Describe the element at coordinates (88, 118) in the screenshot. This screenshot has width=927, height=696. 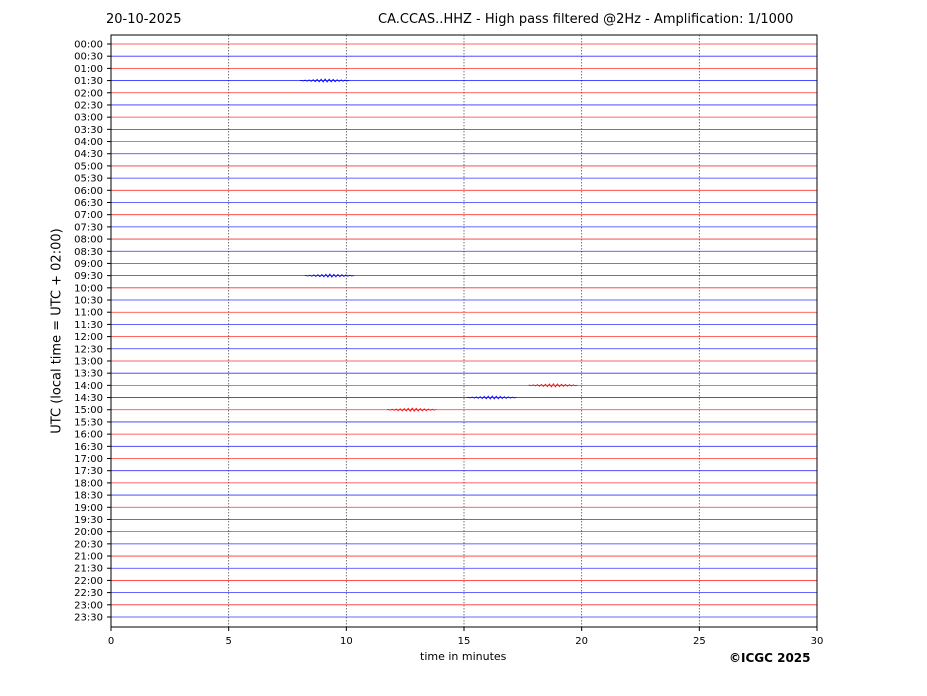
I see `y-tick-label: 03:00` at that location.